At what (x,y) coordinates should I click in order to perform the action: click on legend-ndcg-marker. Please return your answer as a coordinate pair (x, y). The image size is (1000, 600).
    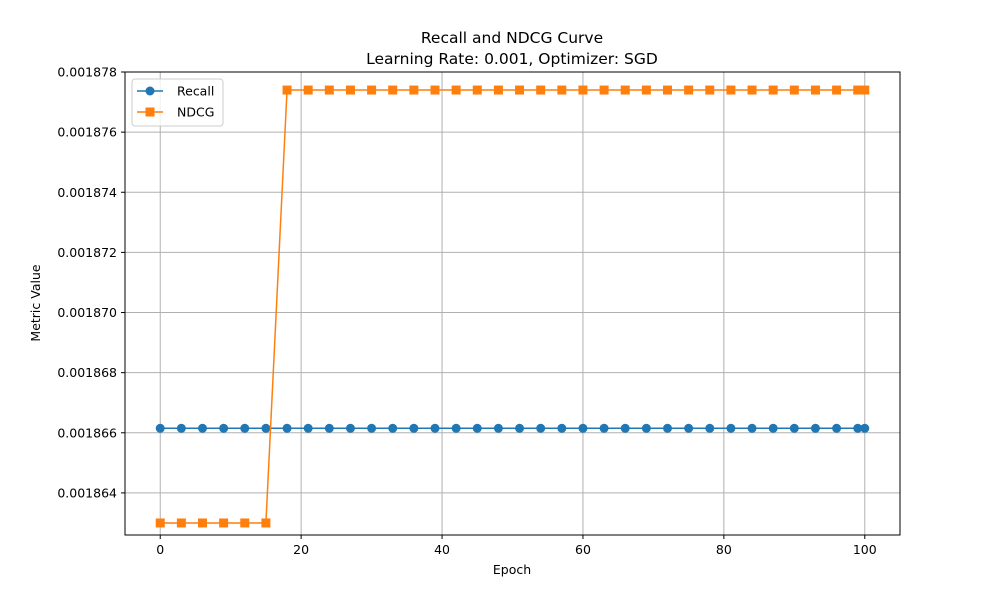
    Looking at the image, I should click on (150, 112).